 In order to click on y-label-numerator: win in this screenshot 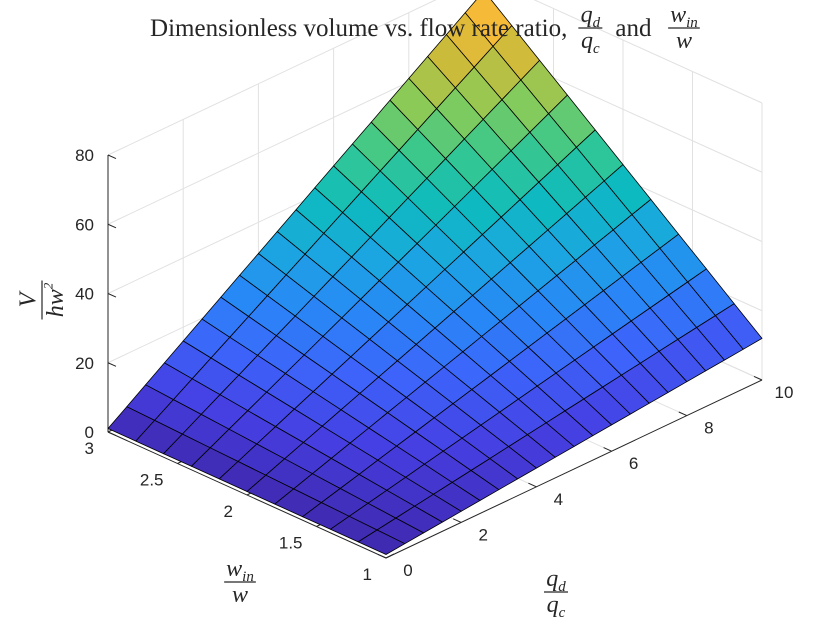, I will do `click(240, 570)`.